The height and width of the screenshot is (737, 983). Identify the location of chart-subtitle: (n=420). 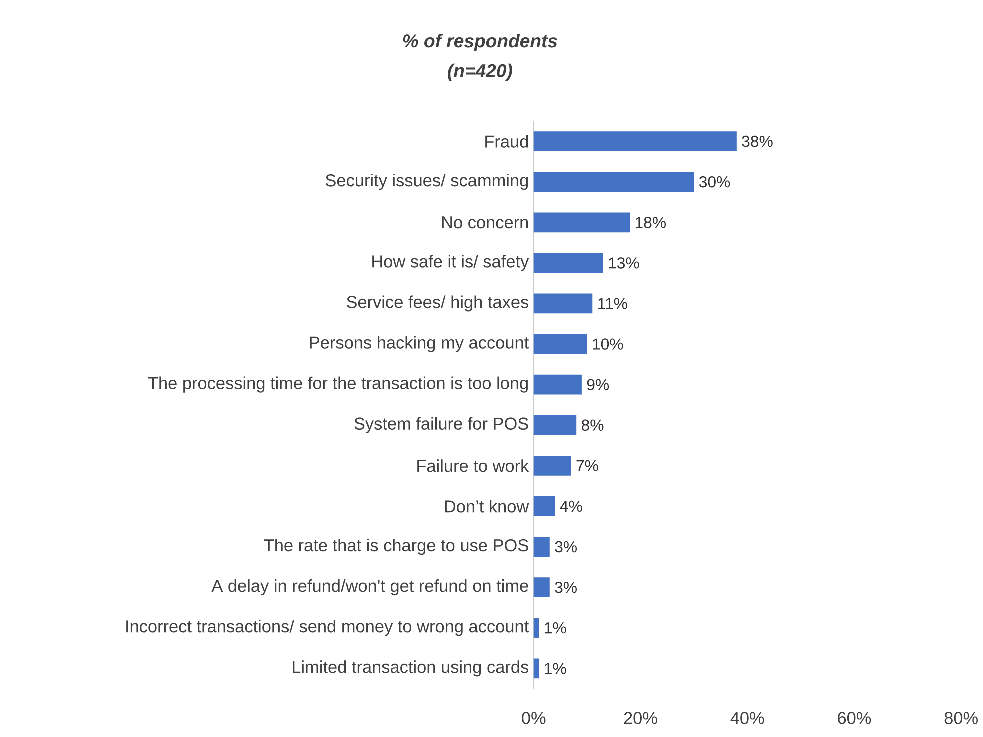
(480, 73).